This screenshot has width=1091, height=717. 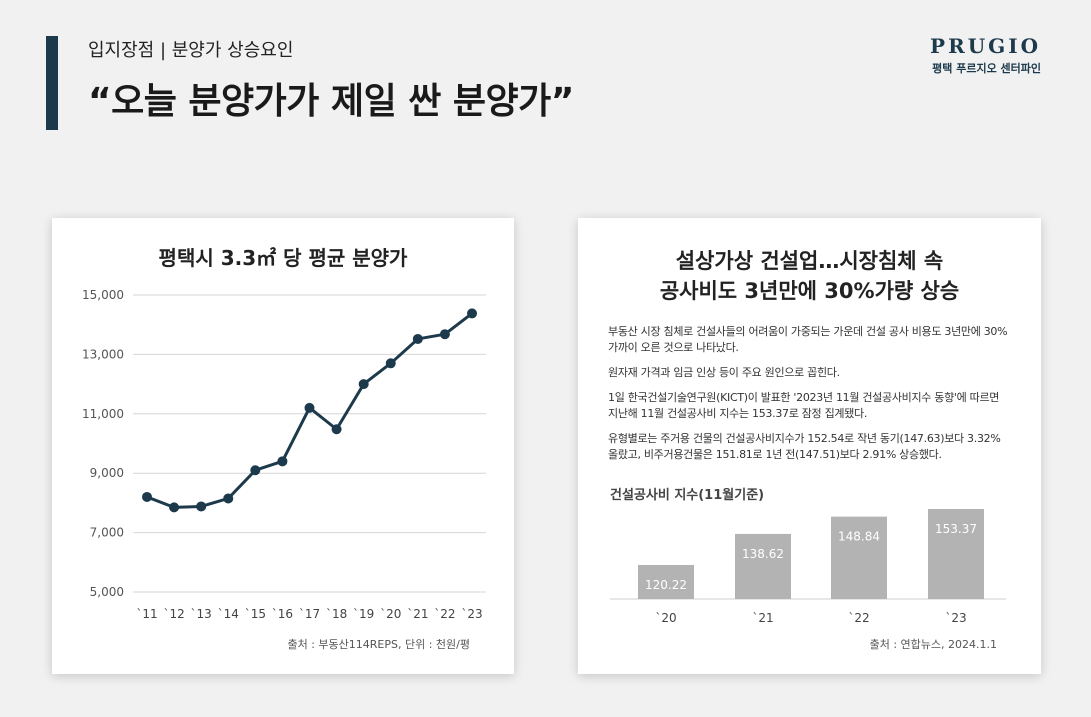 I want to click on x-tick-label: `13, so click(x=201, y=614).